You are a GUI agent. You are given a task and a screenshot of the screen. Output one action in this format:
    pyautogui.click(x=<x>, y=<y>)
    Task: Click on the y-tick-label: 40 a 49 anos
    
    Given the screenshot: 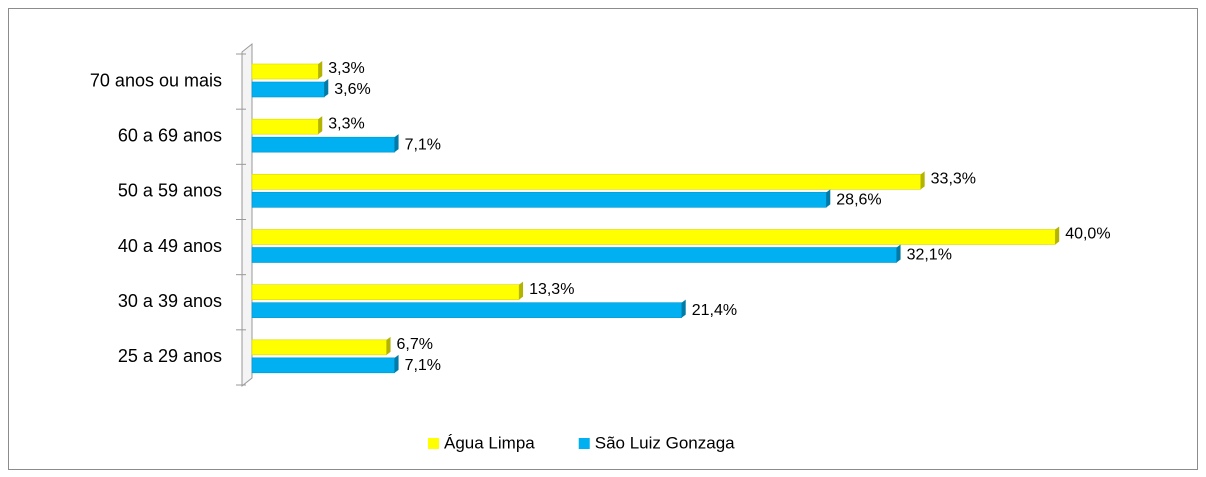 What is the action you would take?
    pyautogui.click(x=170, y=246)
    